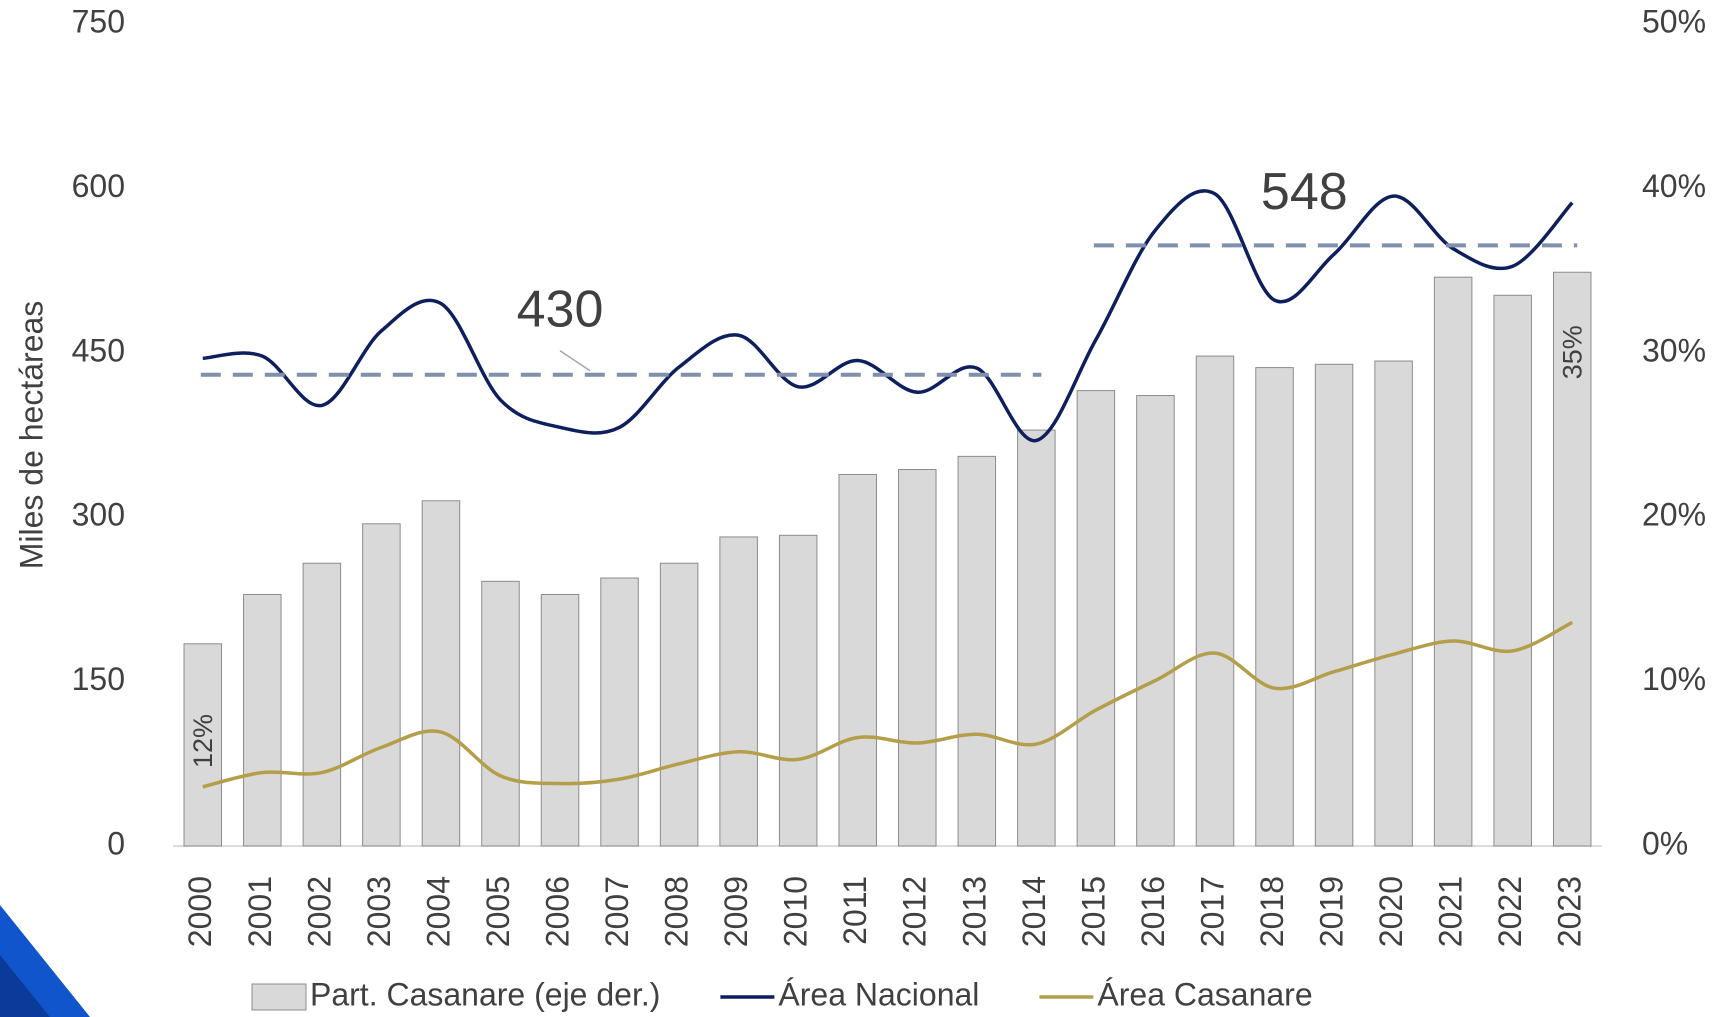 The image size is (1718, 1017). I want to click on y-tick-label: 750, so click(98, 21).